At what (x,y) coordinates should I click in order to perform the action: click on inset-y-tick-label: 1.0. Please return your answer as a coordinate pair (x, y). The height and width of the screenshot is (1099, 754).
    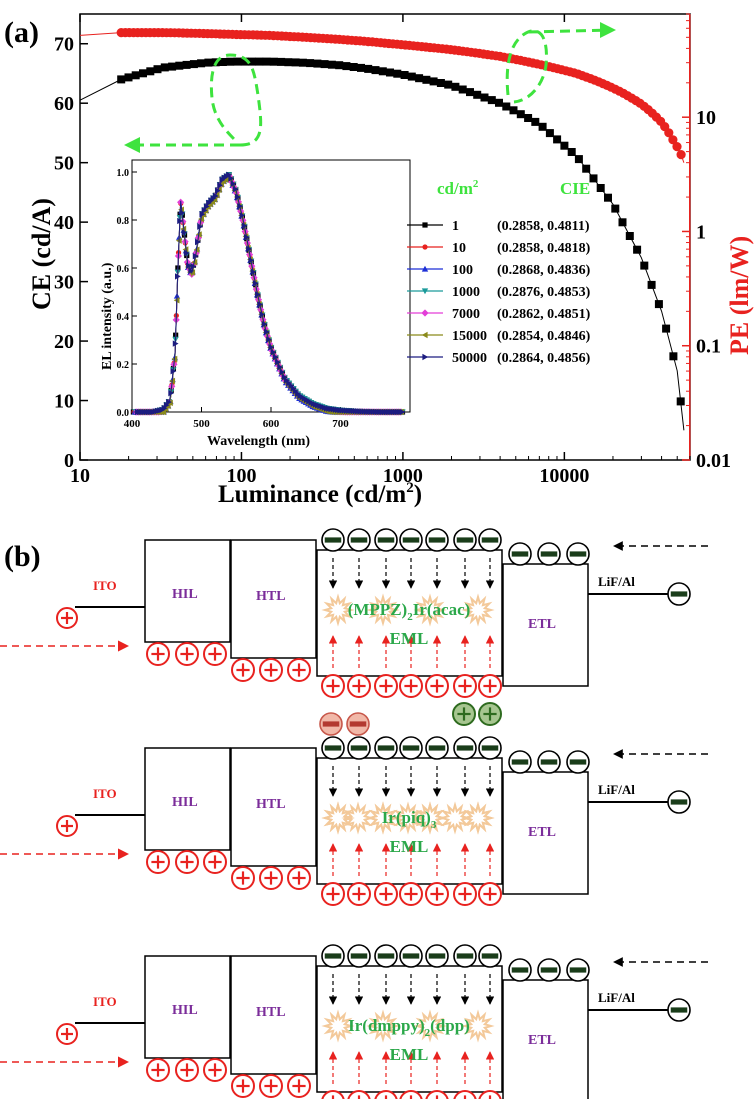
    Looking at the image, I should click on (123, 173).